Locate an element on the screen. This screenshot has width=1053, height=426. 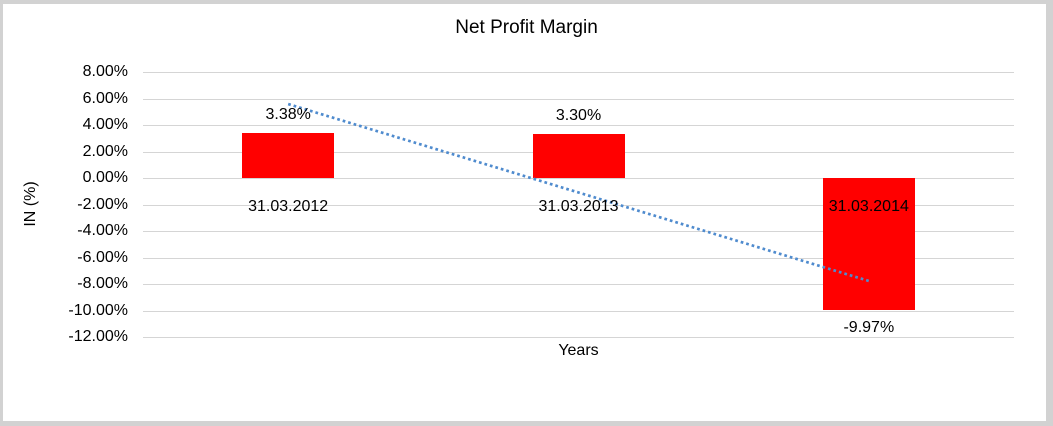
y-axis-title: IN (%) is located at coordinates (30, 204).